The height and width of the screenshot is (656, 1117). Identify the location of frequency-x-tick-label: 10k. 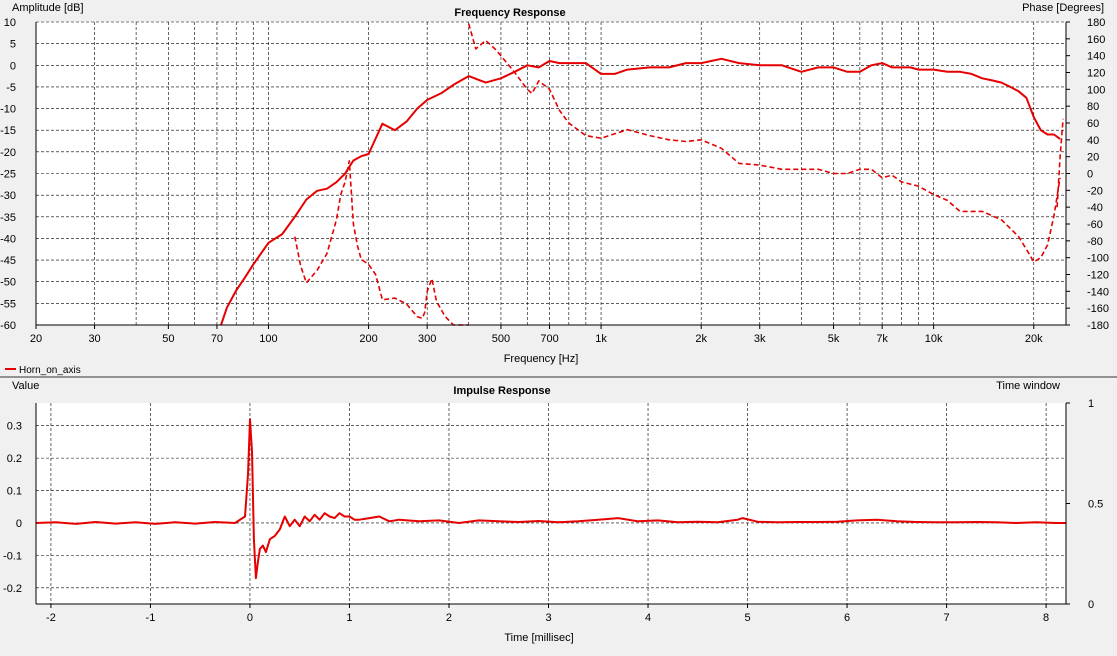
(934, 339).